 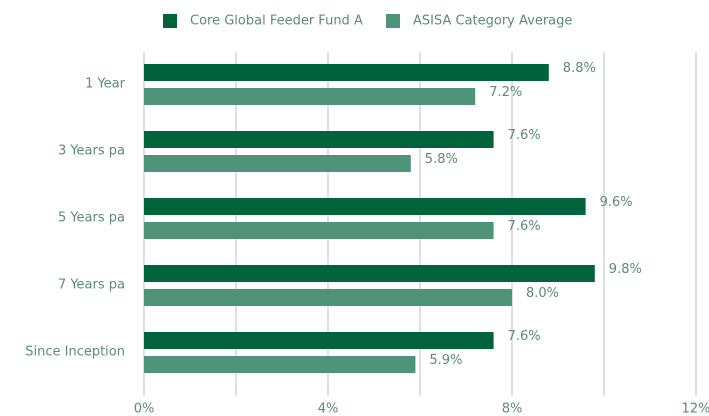 What do you see at coordinates (276, 21) in the screenshot?
I see `legend-label: Core Global Feeder Fund A` at bounding box center [276, 21].